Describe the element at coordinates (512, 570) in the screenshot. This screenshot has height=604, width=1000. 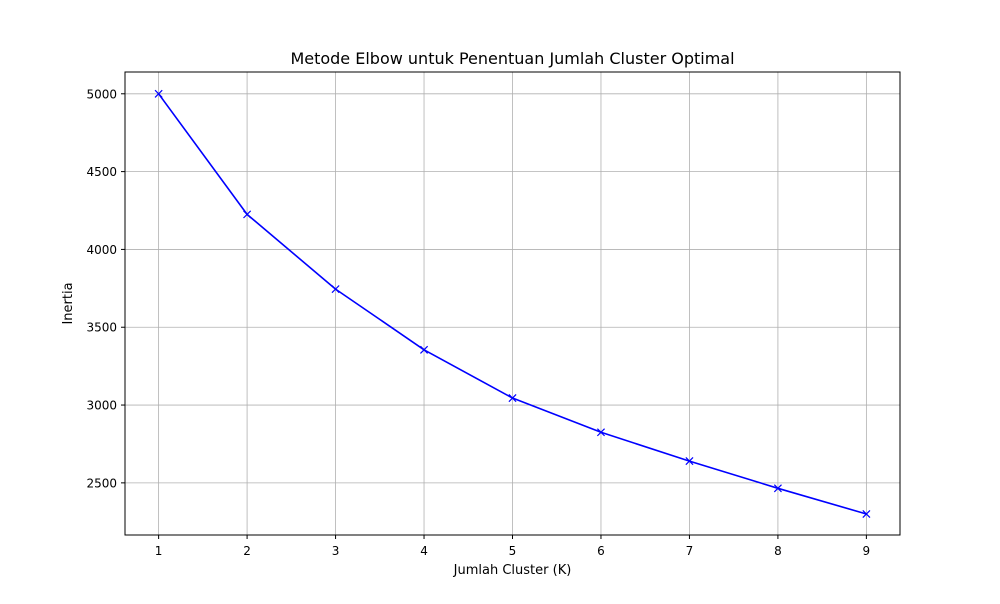
I see `x-axis-label: Jumlah Cluster (K)` at that location.